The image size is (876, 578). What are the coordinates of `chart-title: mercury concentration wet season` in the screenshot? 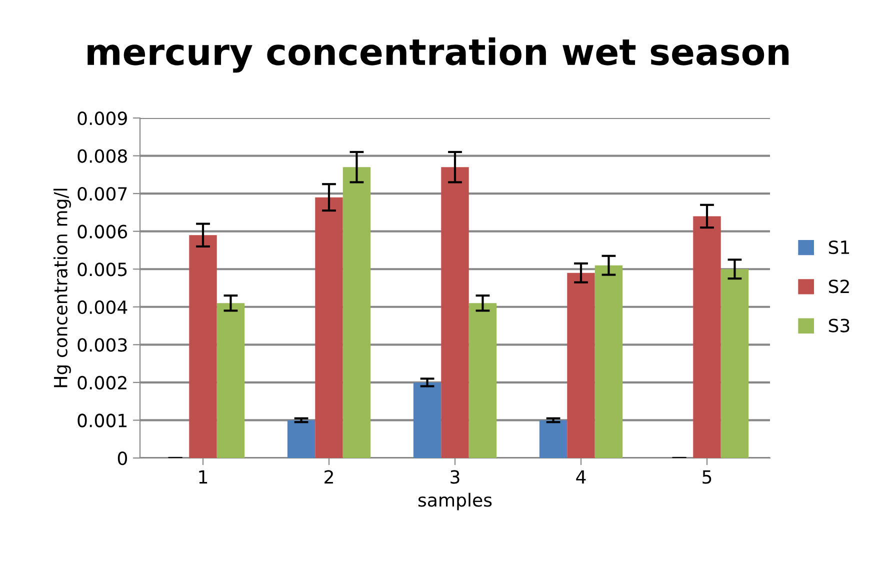 It's located at (438, 55).